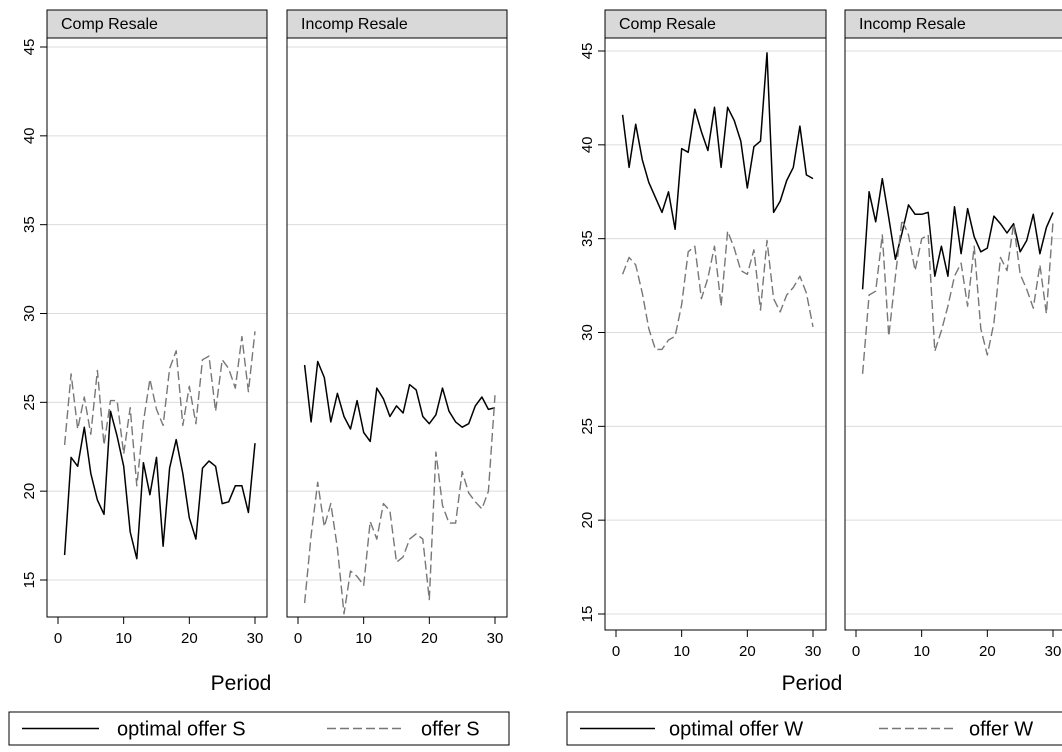 The width and height of the screenshot is (1062, 752). Describe the element at coordinates (259, 728) in the screenshot. I see `legend: optimal offer S offer S` at that location.